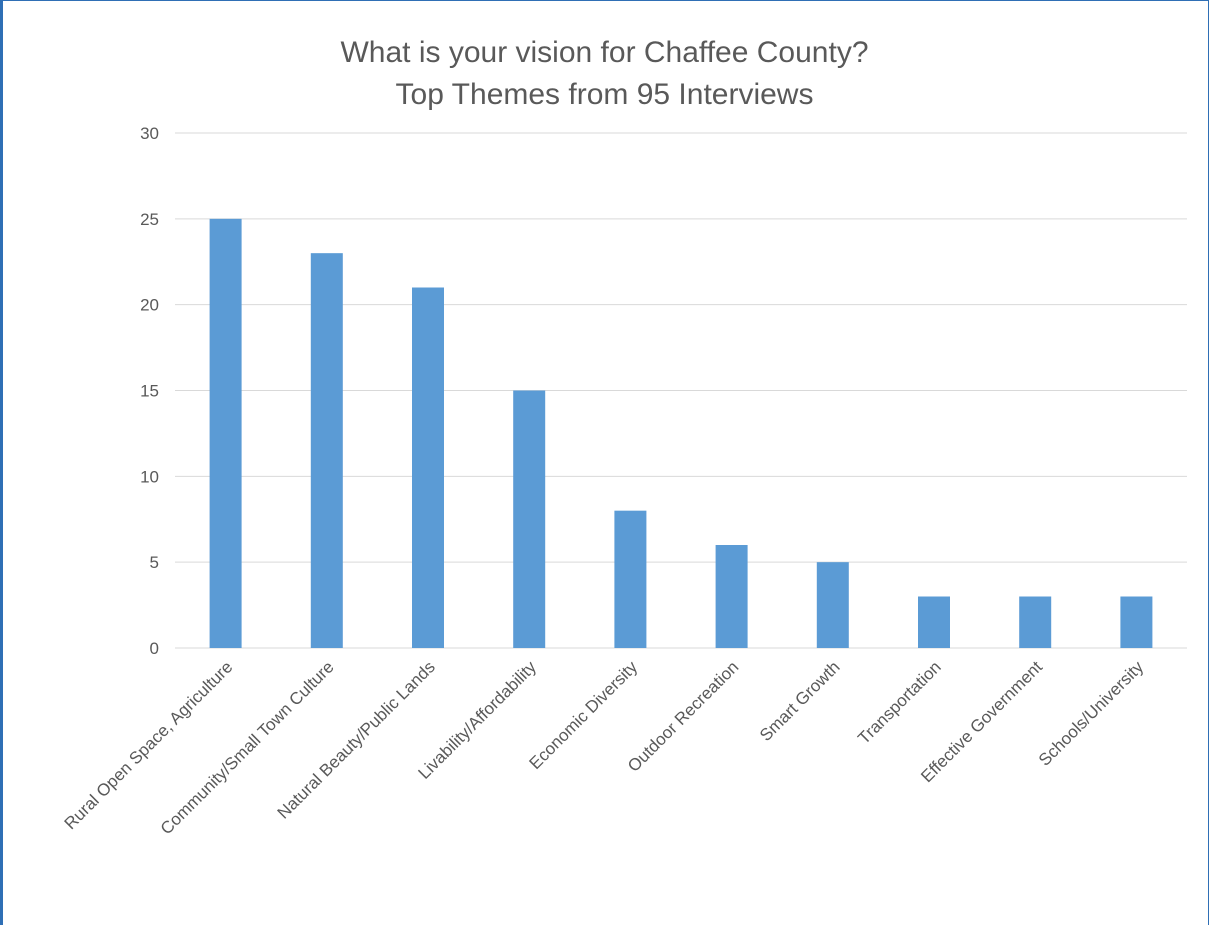 Image resolution: width=1209 pixels, height=925 pixels. Describe the element at coordinates (604, 94) in the screenshot. I see `chart-subtitle: Top Themes from 95 Interviews` at that location.